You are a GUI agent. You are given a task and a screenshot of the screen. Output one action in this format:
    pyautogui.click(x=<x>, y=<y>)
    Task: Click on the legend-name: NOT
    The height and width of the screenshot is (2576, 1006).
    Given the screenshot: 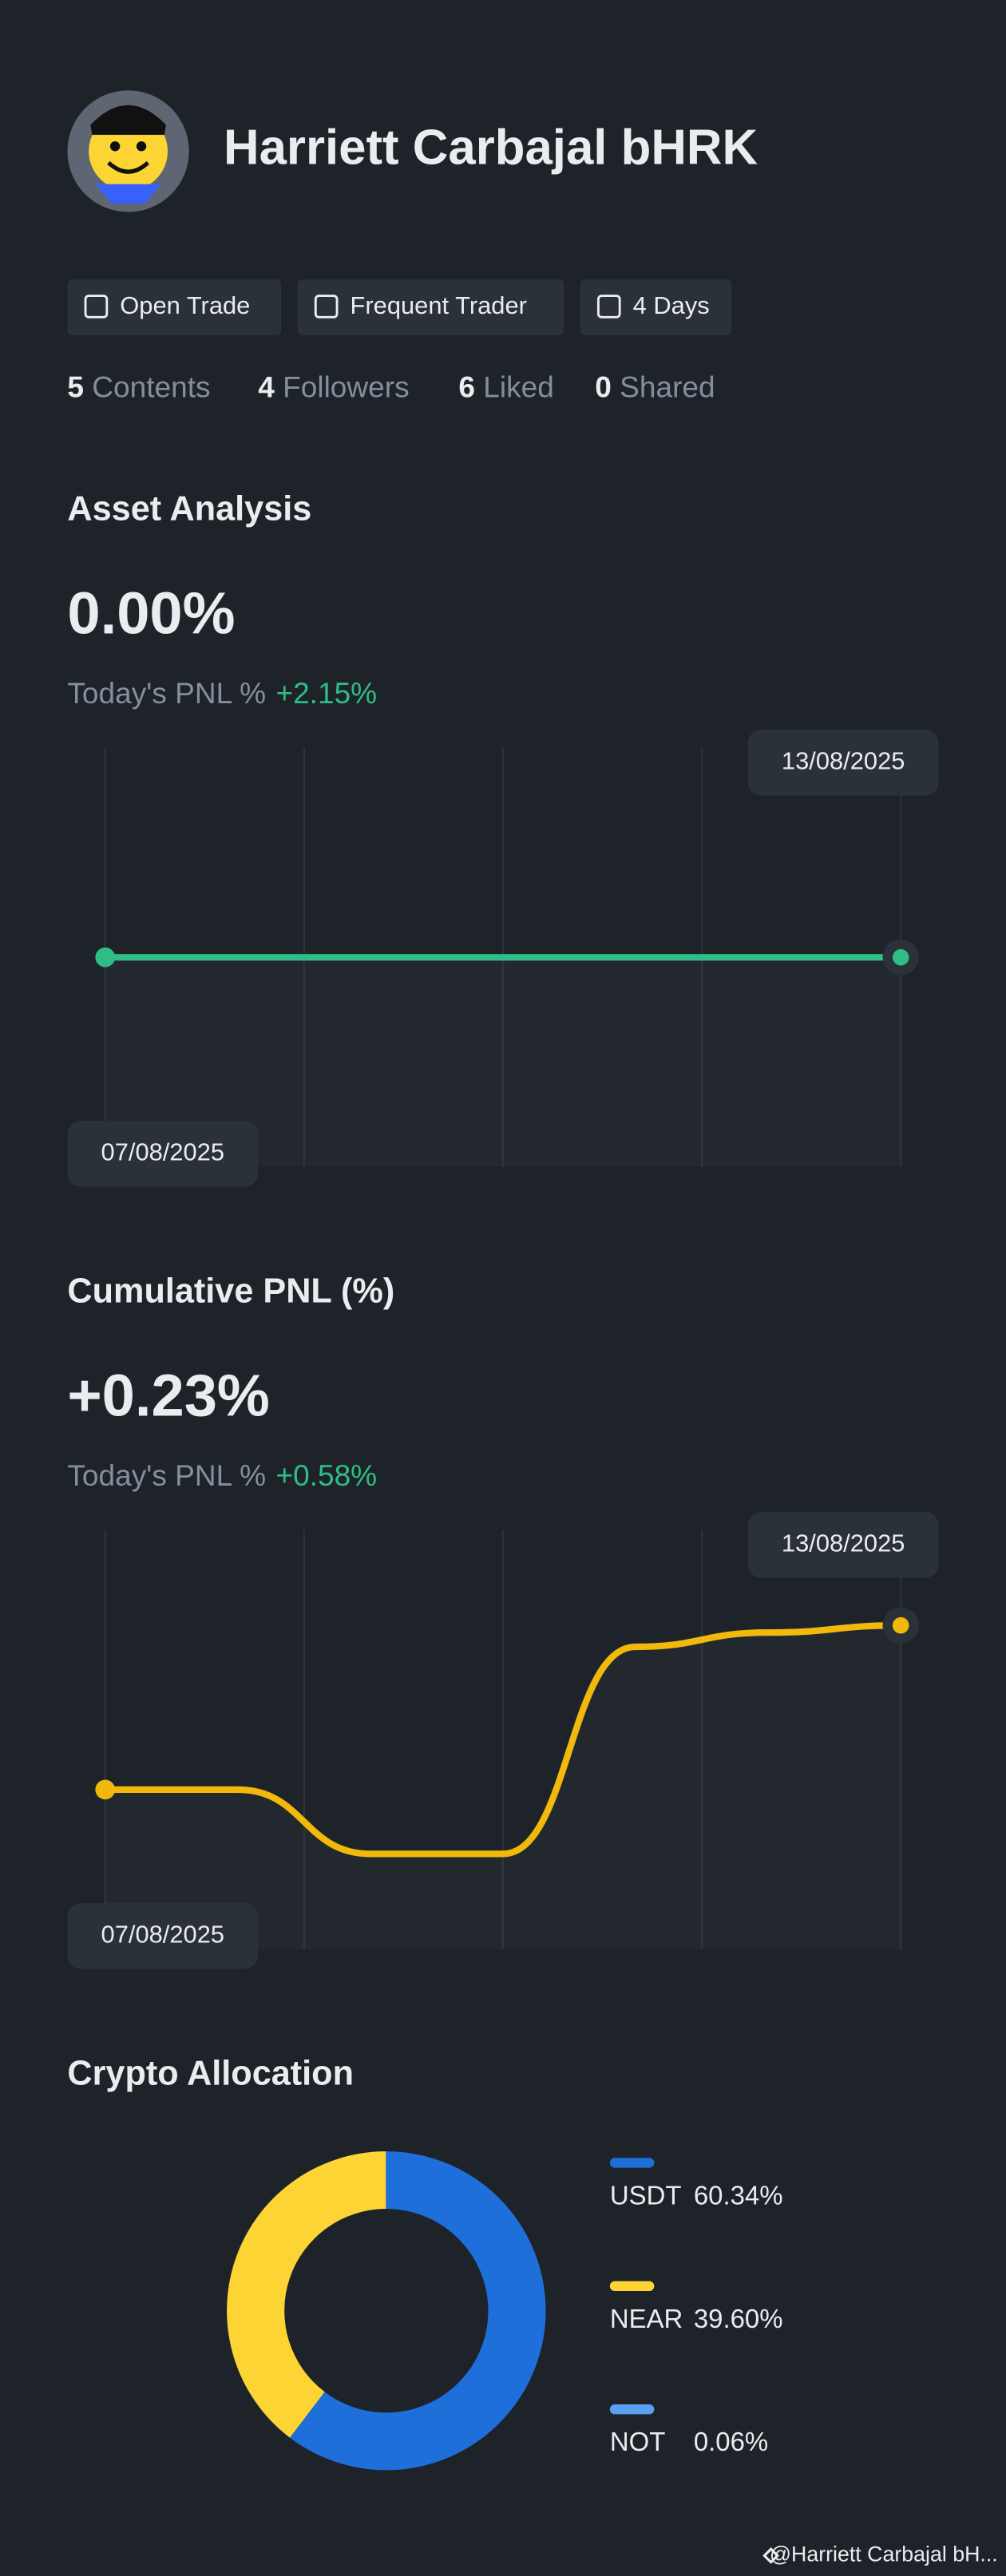 What is the action you would take?
    pyautogui.click(x=638, y=2442)
    